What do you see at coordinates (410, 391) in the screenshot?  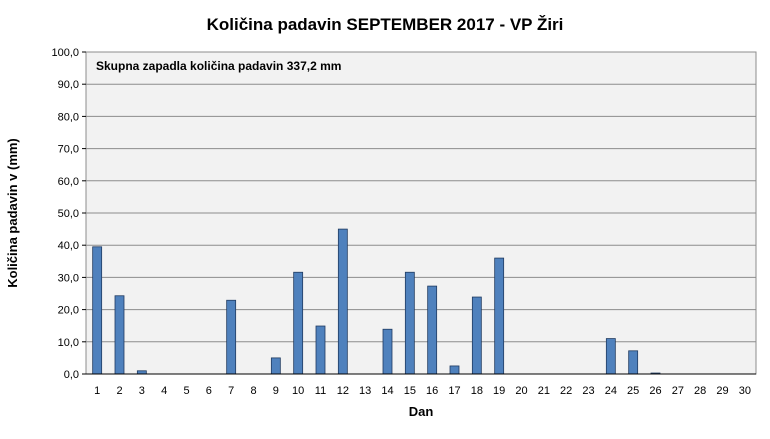 I see `x-tick-label: 15` at bounding box center [410, 391].